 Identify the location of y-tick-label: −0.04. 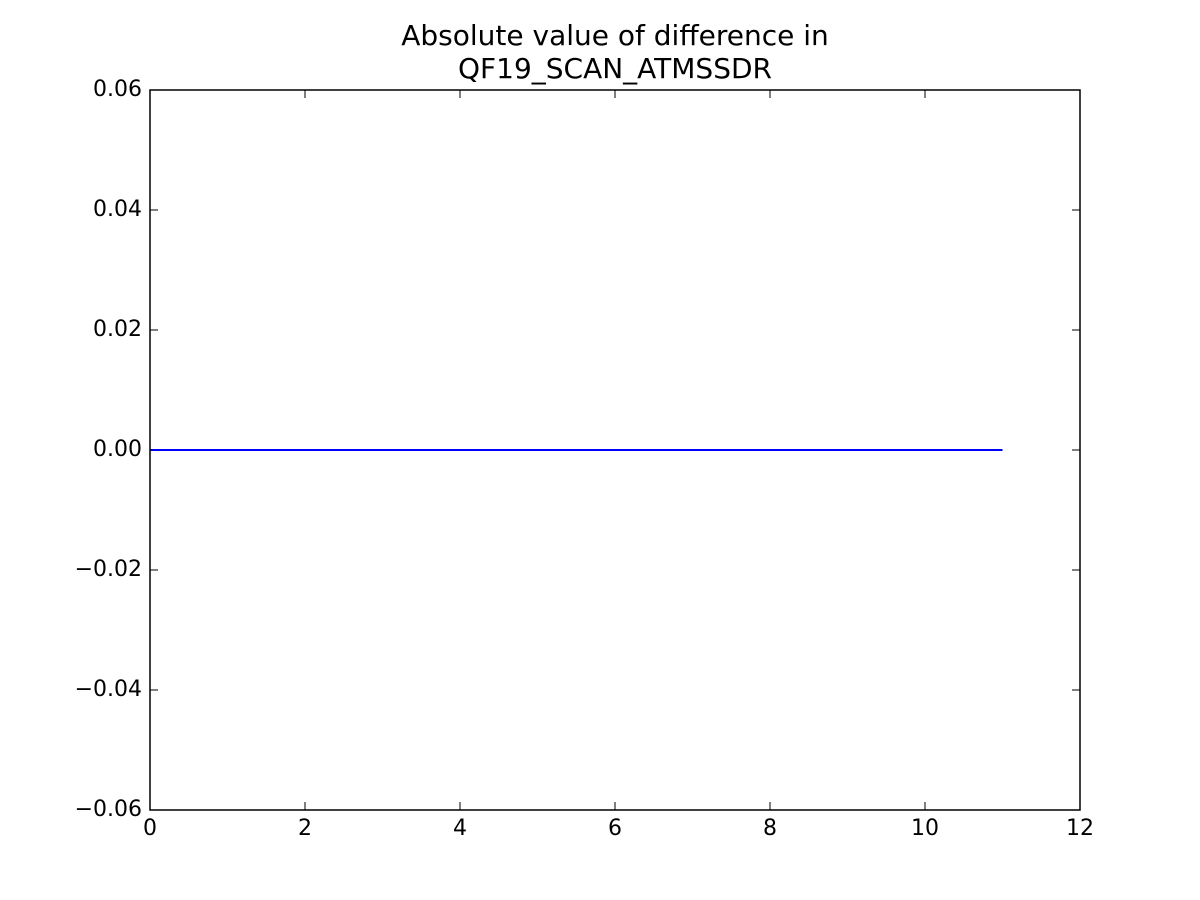
(108, 689).